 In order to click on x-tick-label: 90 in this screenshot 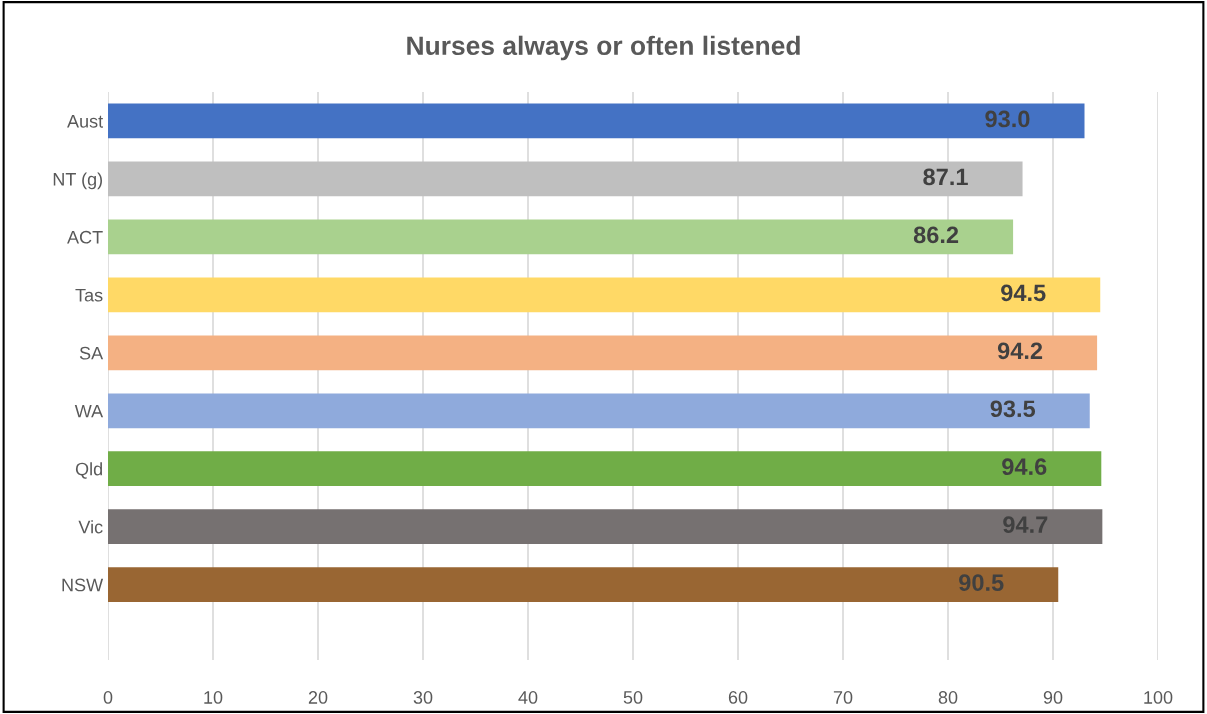, I will do `click(1053, 697)`.